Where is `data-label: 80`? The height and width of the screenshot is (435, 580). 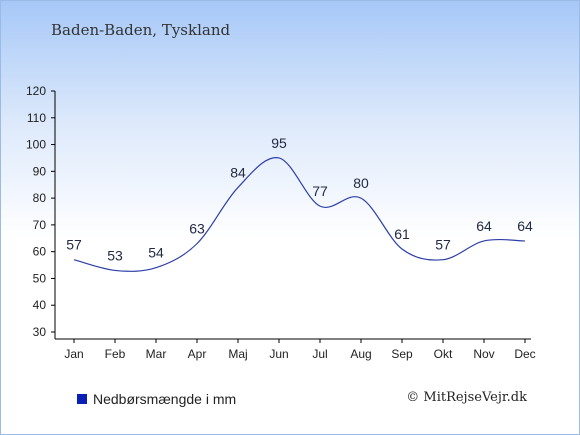 data-label: 80 is located at coordinates (361, 183).